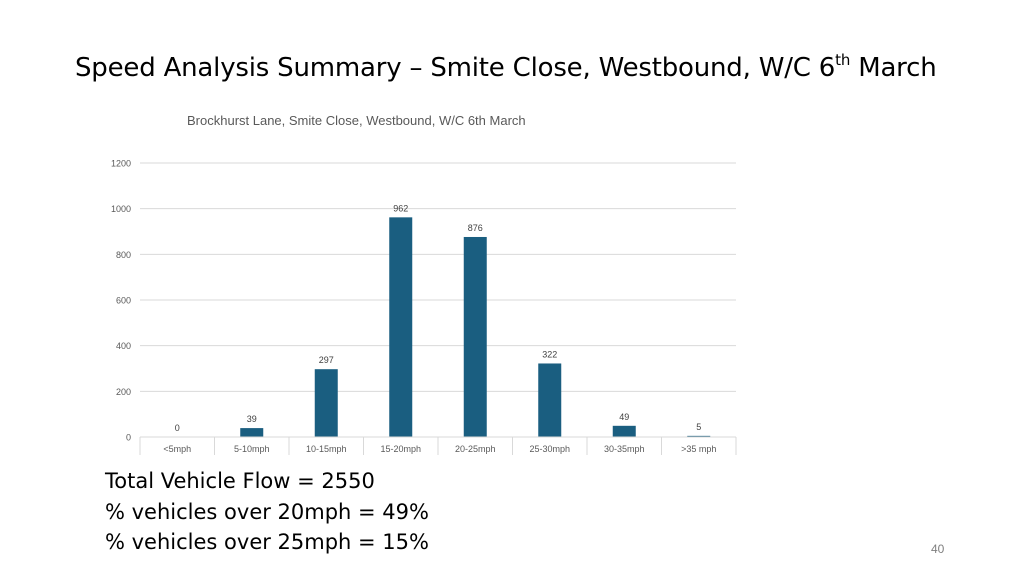 The height and width of the screenshot is (581, 1024). I want to click on data-label: 962, so click(400, 208).